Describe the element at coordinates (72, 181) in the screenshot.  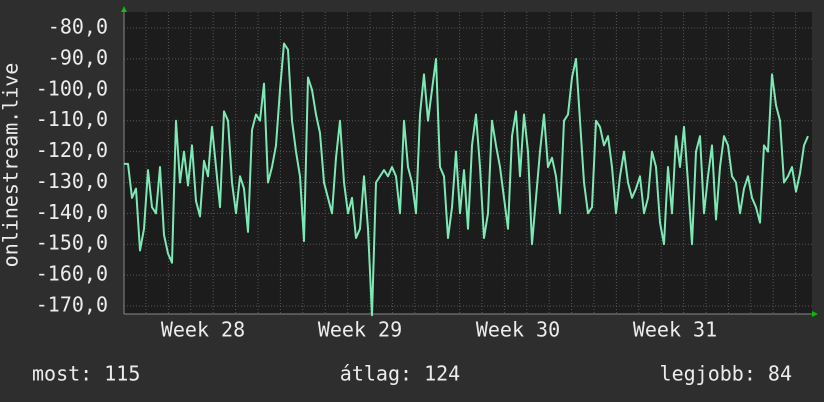
I see `y-tick-label: -130,0` at that location.